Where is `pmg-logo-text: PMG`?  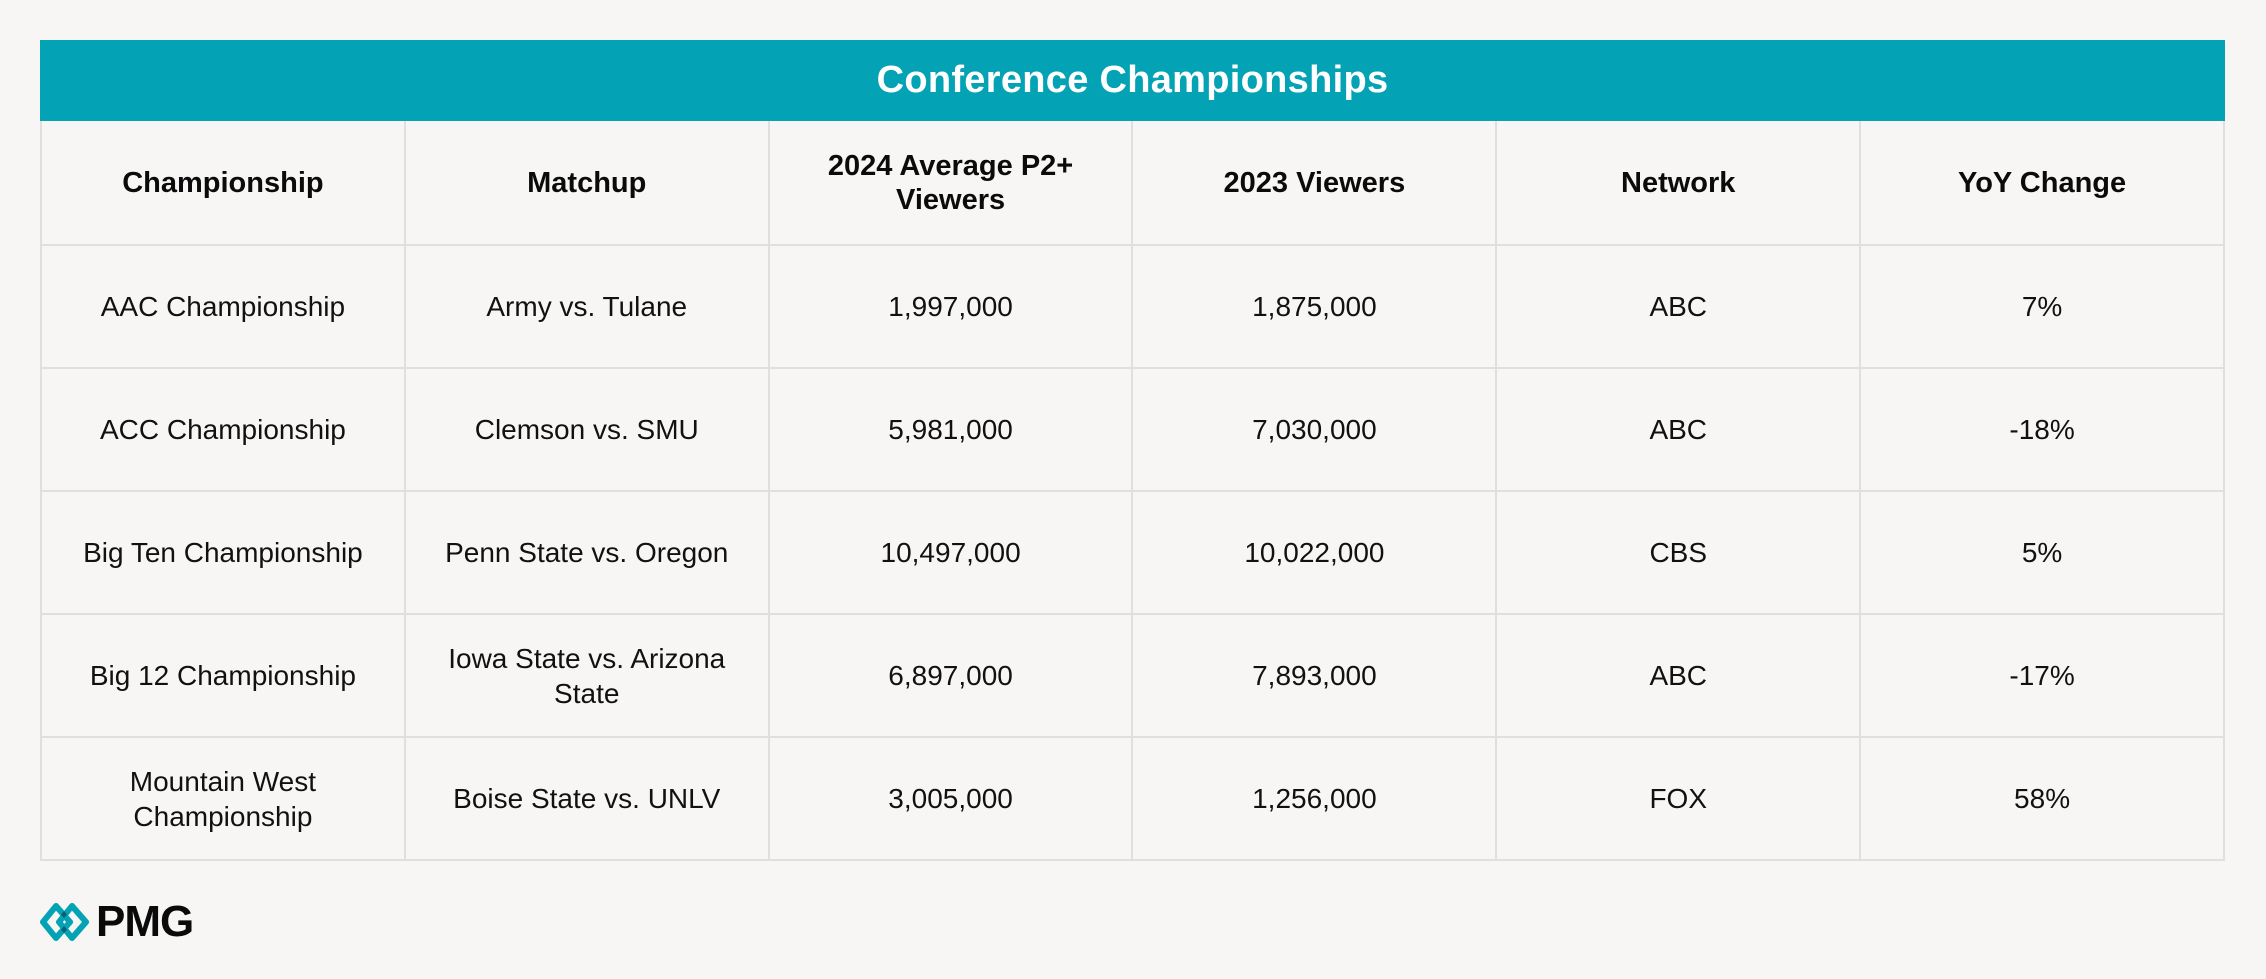
pmg-logo-text: PMG is located at coordinates (145, 921).